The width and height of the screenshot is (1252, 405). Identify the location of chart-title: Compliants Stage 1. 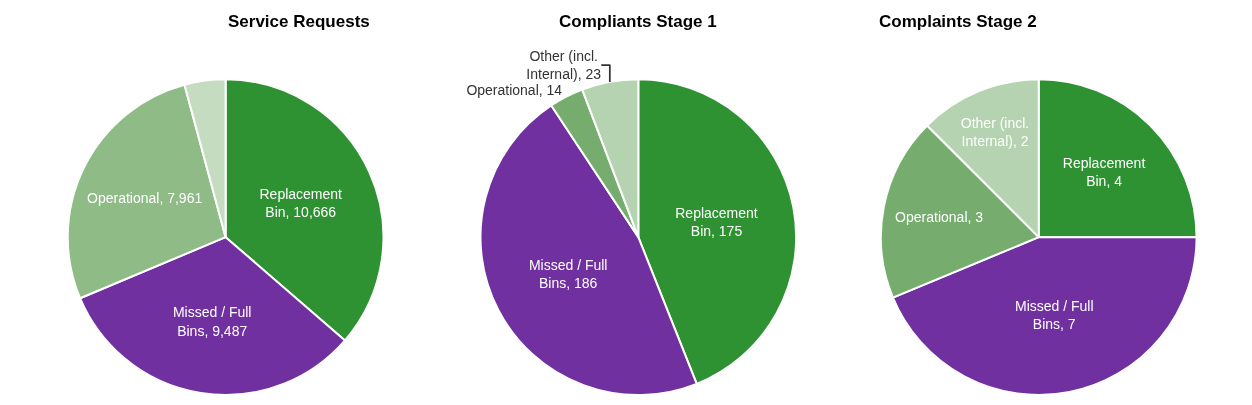
(638, 21).